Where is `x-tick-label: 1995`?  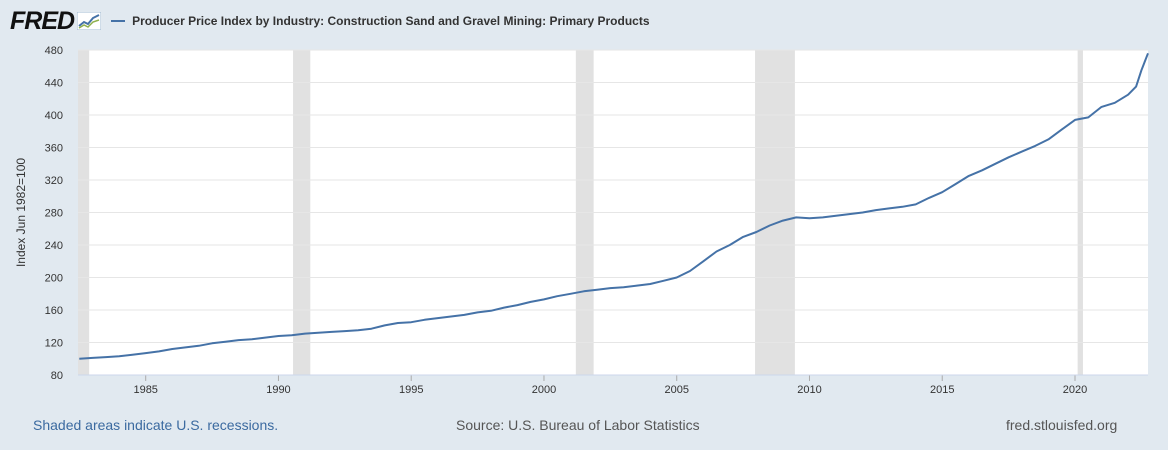 x-tick-label: 1995 is located at coordinates (411, 390).